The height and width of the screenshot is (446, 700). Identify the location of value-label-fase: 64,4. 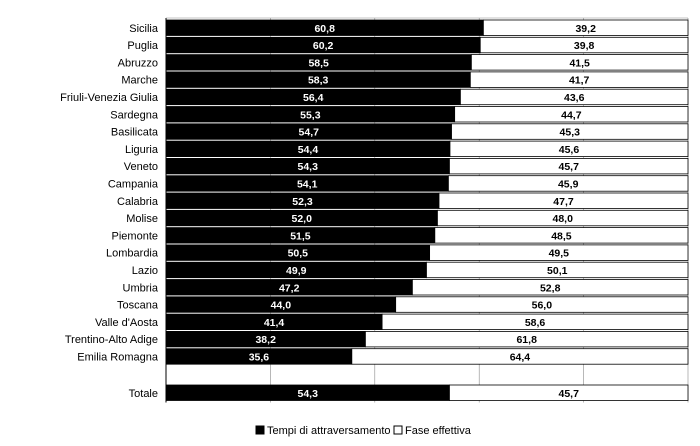
(520, 357).